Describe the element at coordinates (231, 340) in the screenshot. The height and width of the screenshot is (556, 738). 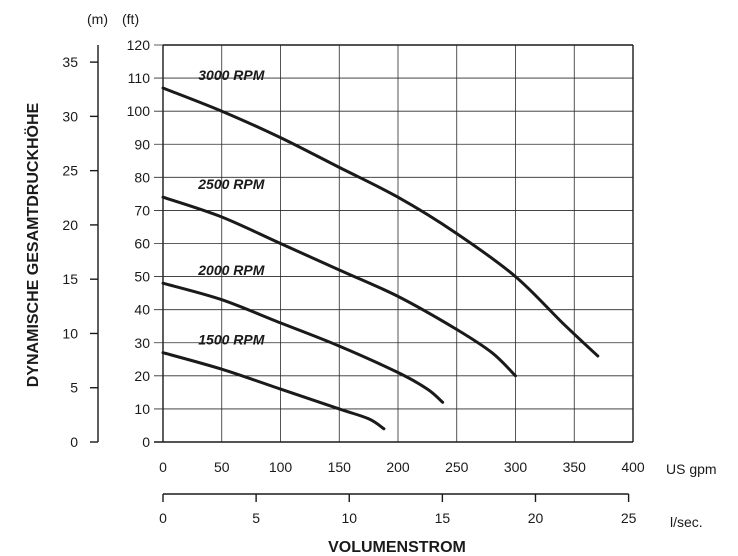
I see `curve-label-1500-rpm: 1500 RPM` at that location.